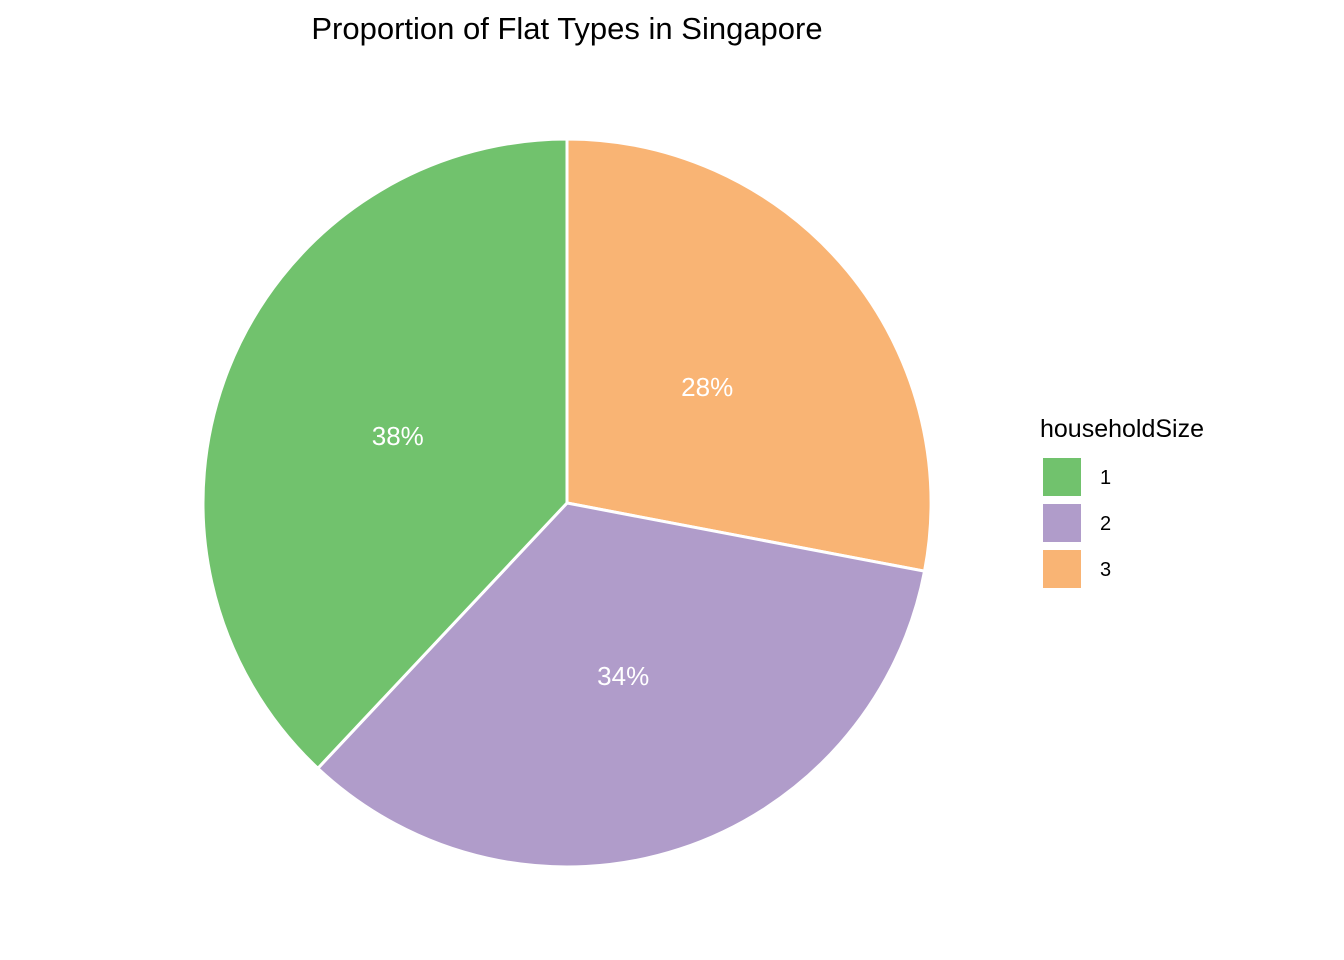  I want to click on chart-title: Proportion of Flat Types in Singapore, so click(566, 28).